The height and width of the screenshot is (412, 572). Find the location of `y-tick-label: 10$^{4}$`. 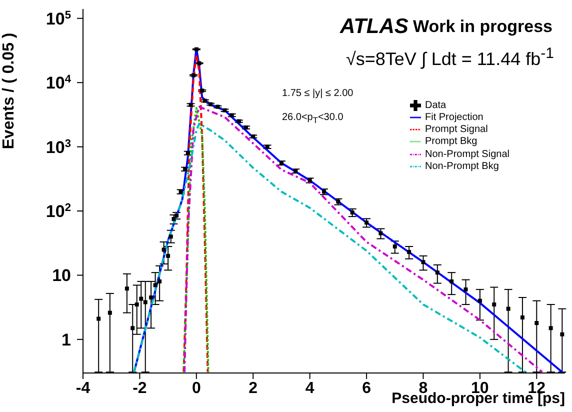

y-tick-label: 10$^{4}$ is located at coordinates (59, 83).